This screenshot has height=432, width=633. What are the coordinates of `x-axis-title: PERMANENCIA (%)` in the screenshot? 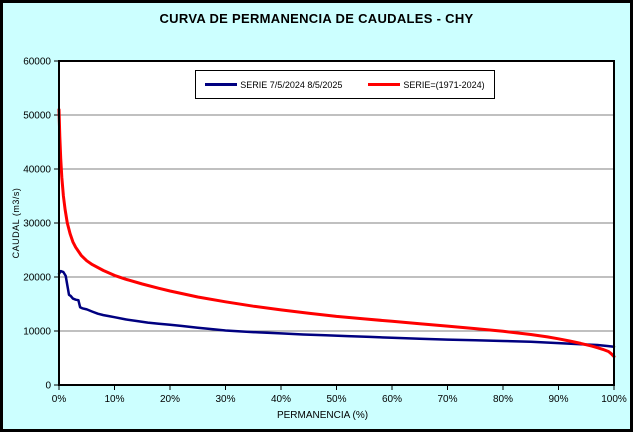 It's located at (322, 415).